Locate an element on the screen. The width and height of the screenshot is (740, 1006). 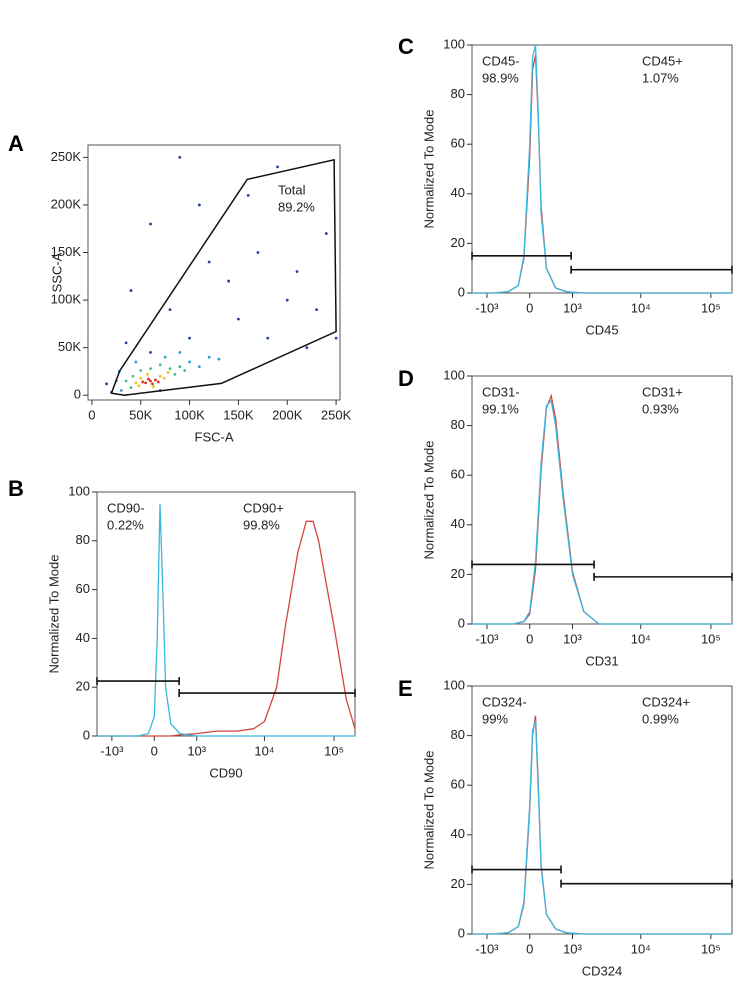
gate-name: CD324+ is located at coordinates (666, 701).